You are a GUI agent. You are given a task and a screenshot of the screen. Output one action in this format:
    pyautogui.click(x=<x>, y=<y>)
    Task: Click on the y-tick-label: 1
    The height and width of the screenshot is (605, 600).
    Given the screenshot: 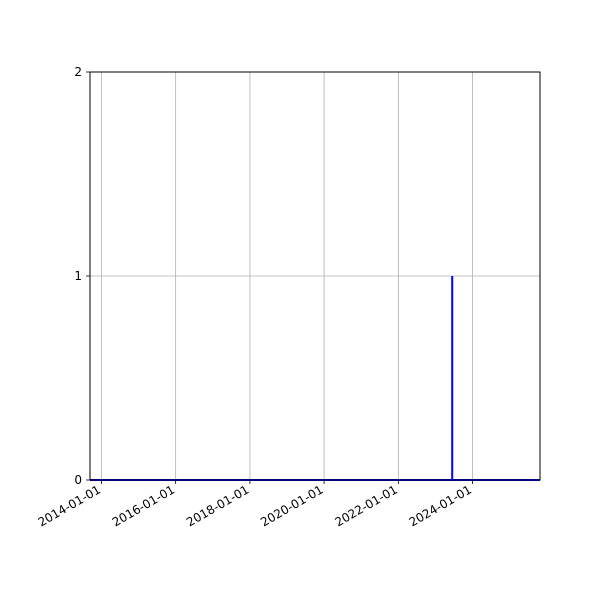 What is the action you would take?
    pyautogui.click(x=78, y=276)
    